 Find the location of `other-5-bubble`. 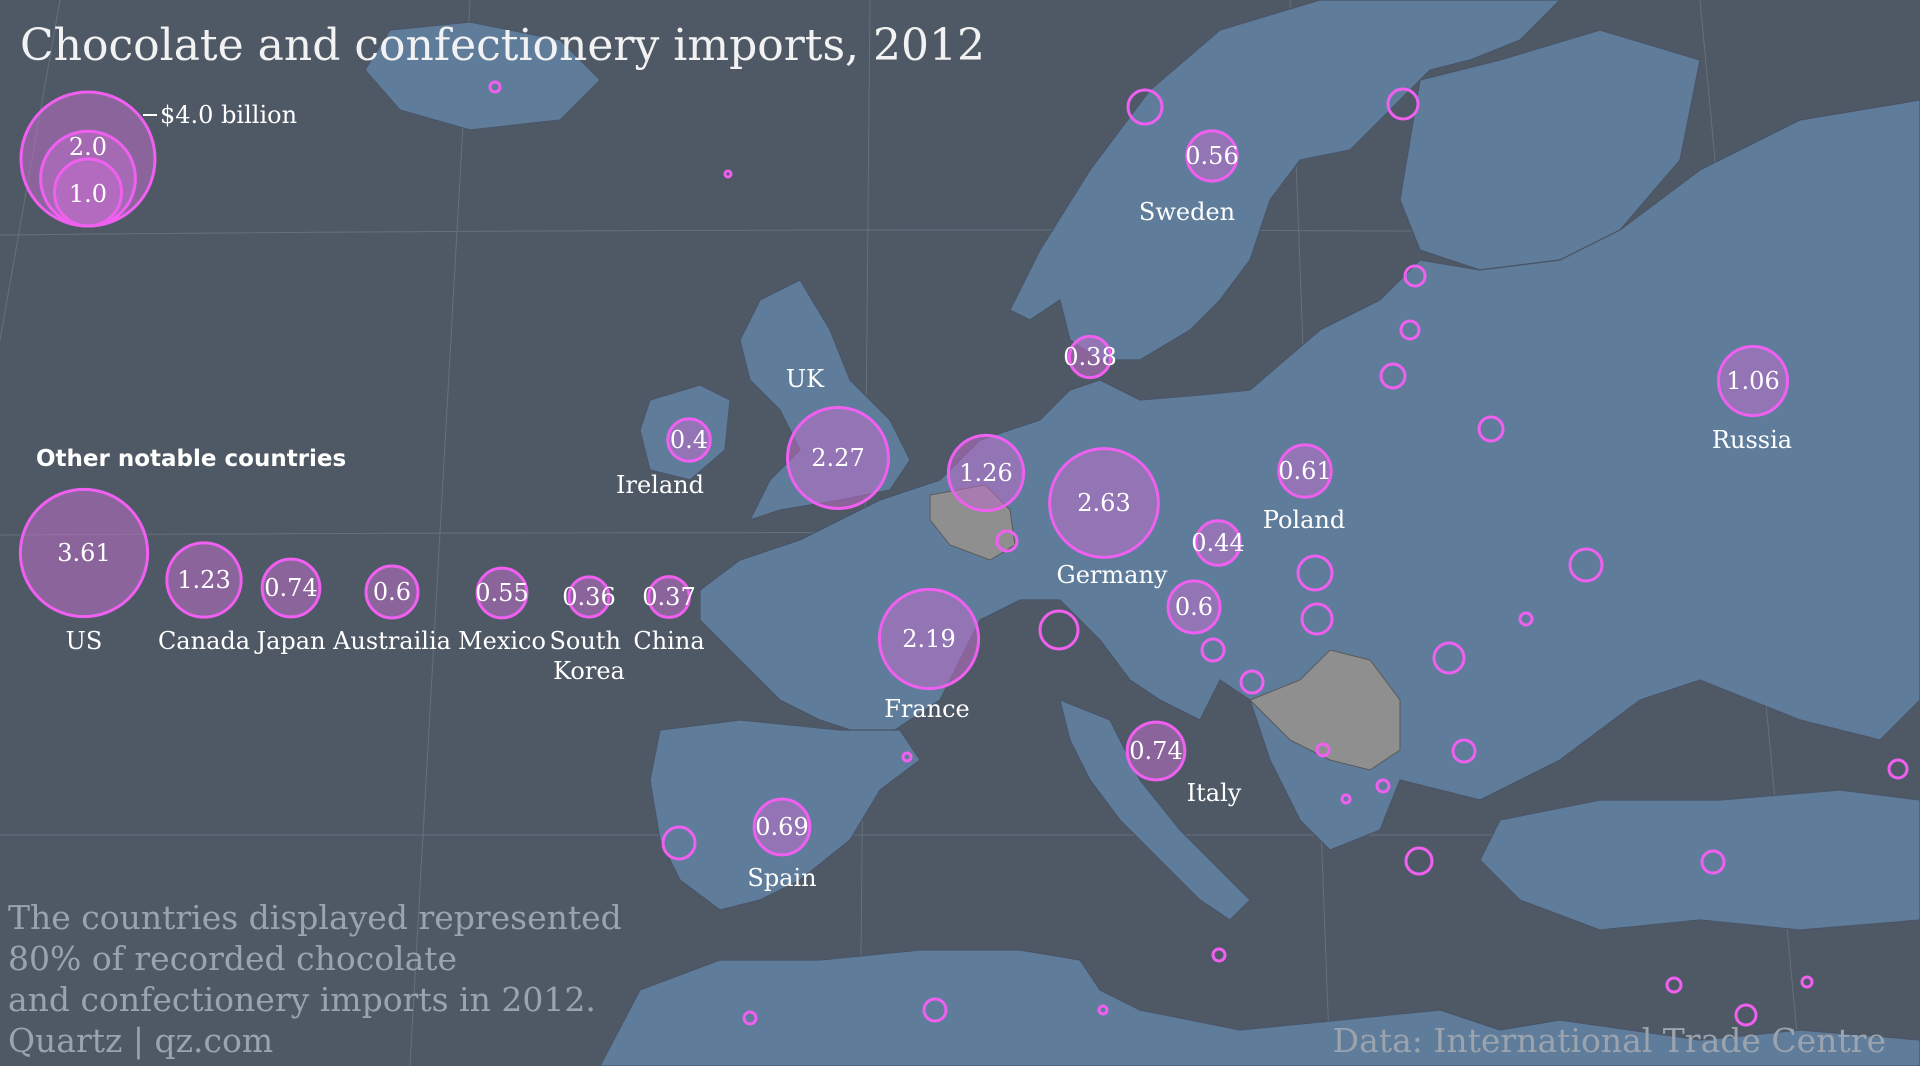

other-5-bubble is located at coordinates (589, 597).